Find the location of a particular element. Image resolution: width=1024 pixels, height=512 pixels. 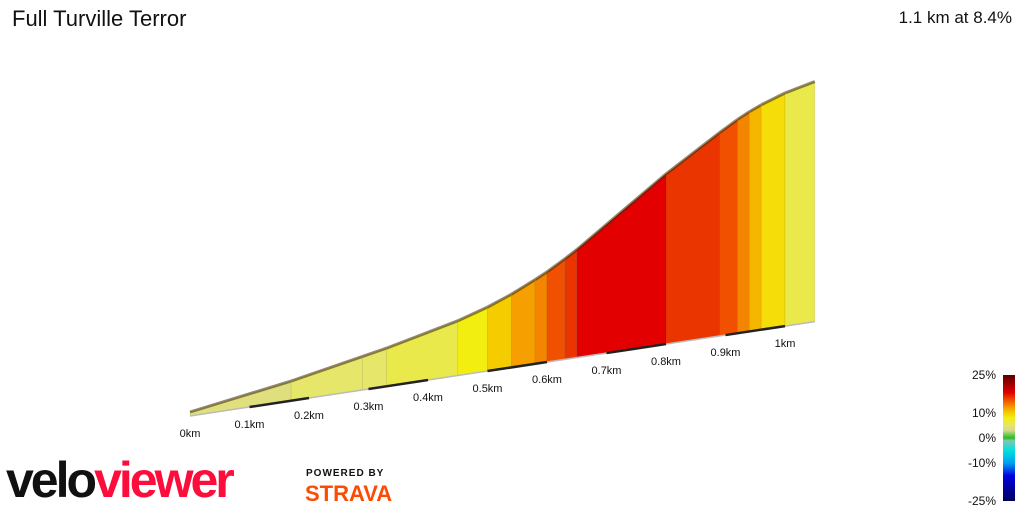

x-tick-label: 0.4km is located at coordinates (428, 398).